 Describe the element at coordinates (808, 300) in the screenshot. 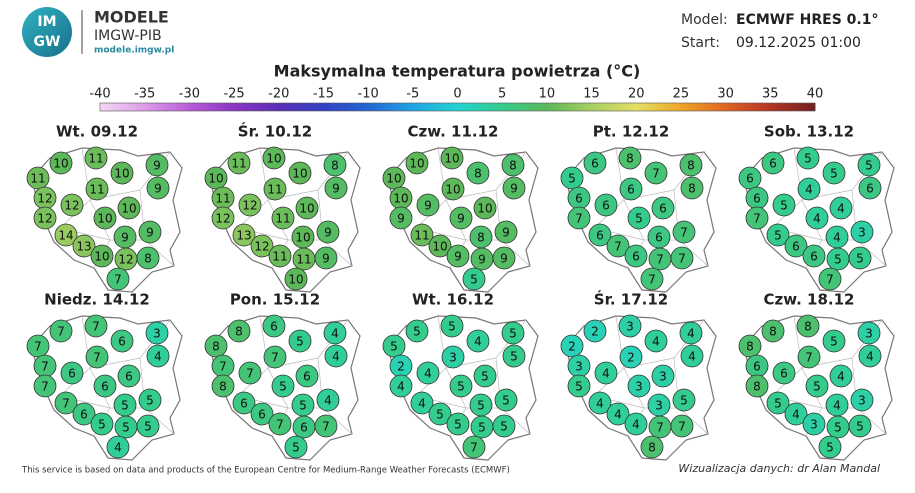

I see `day-label: Czw. 18.12` at that location.